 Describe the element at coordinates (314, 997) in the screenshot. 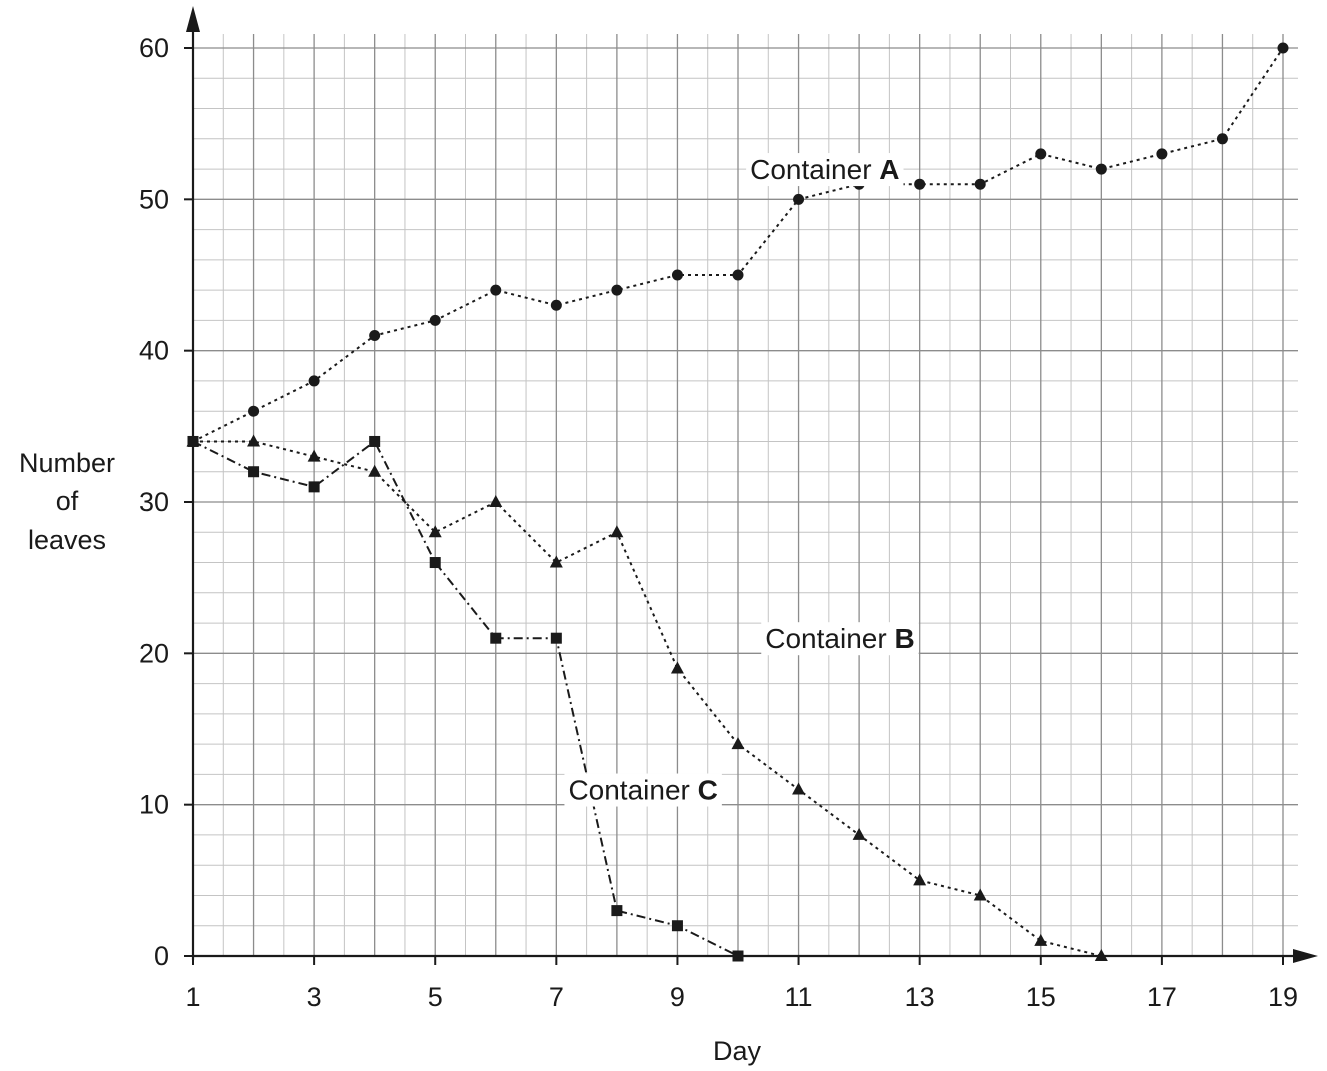

I see `x-tick-label: 3` at that location.